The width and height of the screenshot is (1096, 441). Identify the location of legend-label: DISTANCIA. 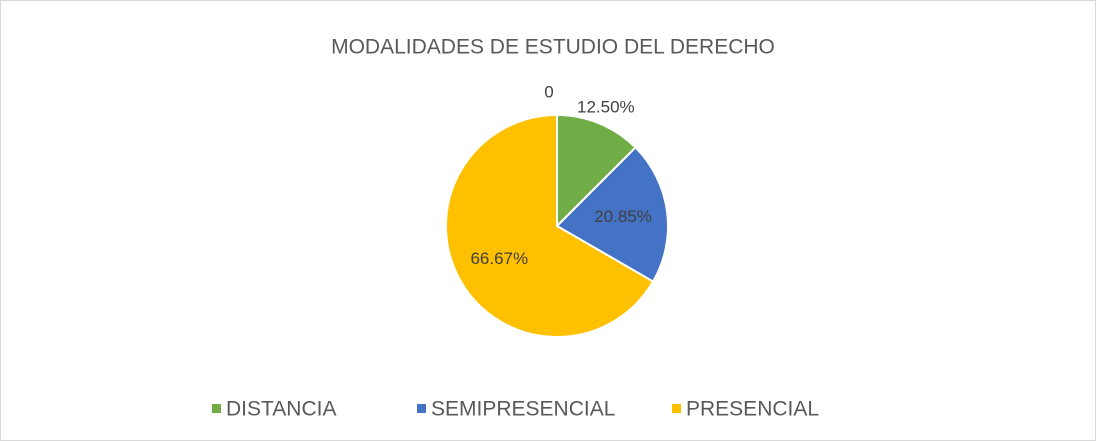
(281, 409).